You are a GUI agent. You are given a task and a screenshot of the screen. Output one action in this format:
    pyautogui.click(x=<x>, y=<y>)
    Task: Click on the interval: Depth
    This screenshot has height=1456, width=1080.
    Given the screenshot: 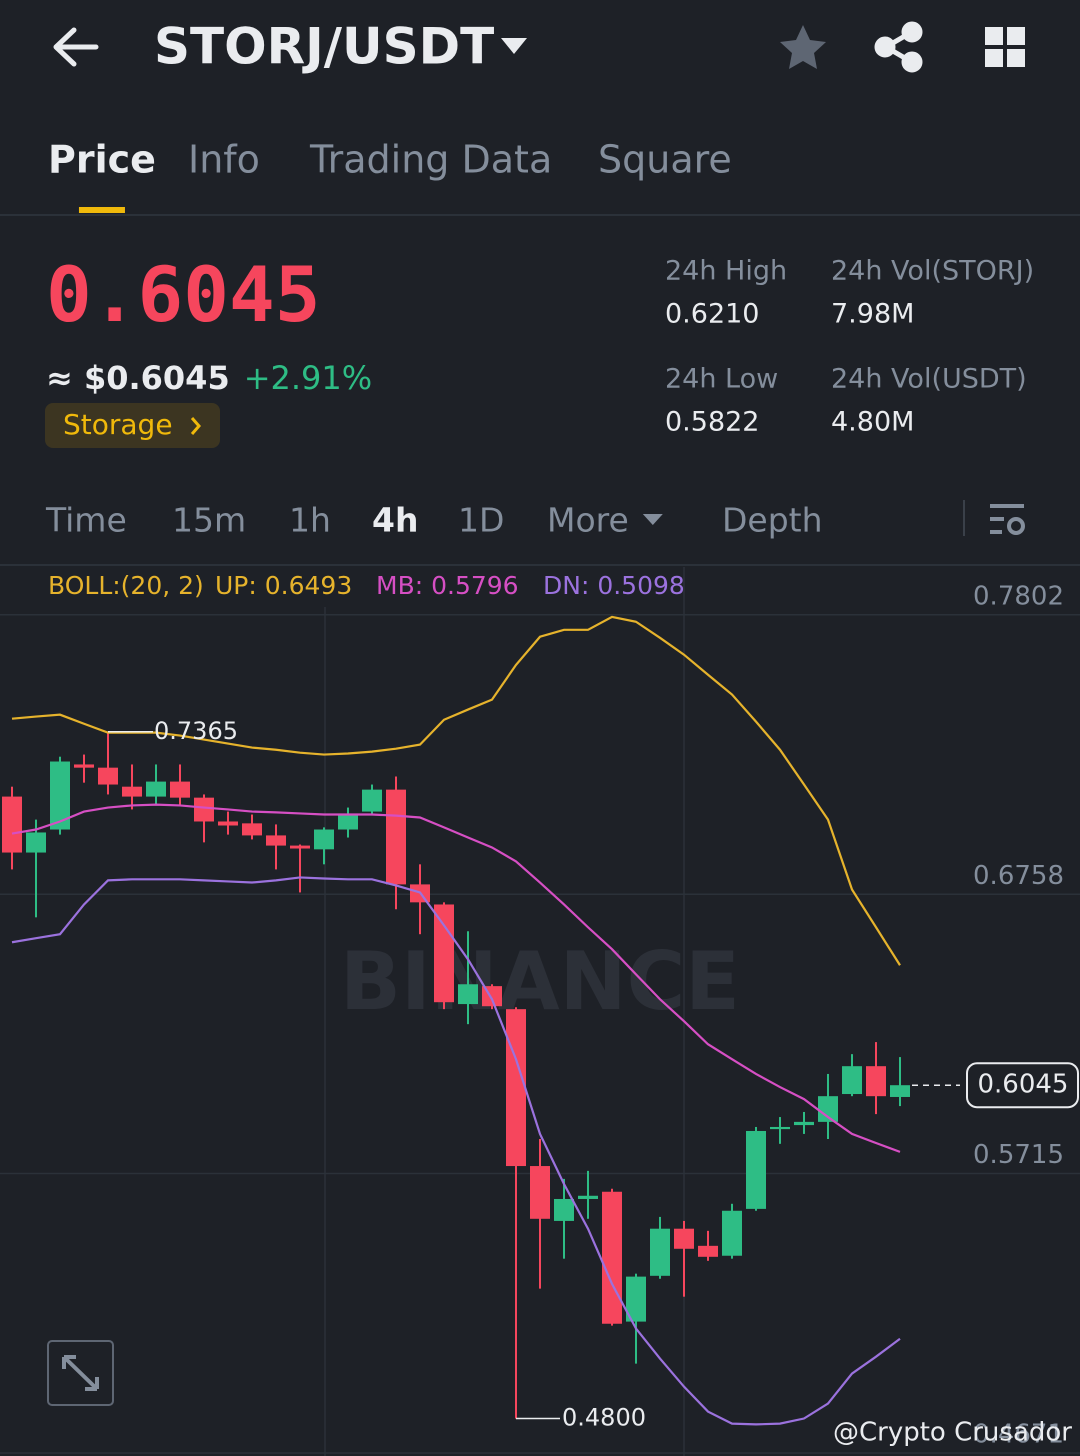 What is the action you would take?
    pyautogui.click(x=772, y=520)
    